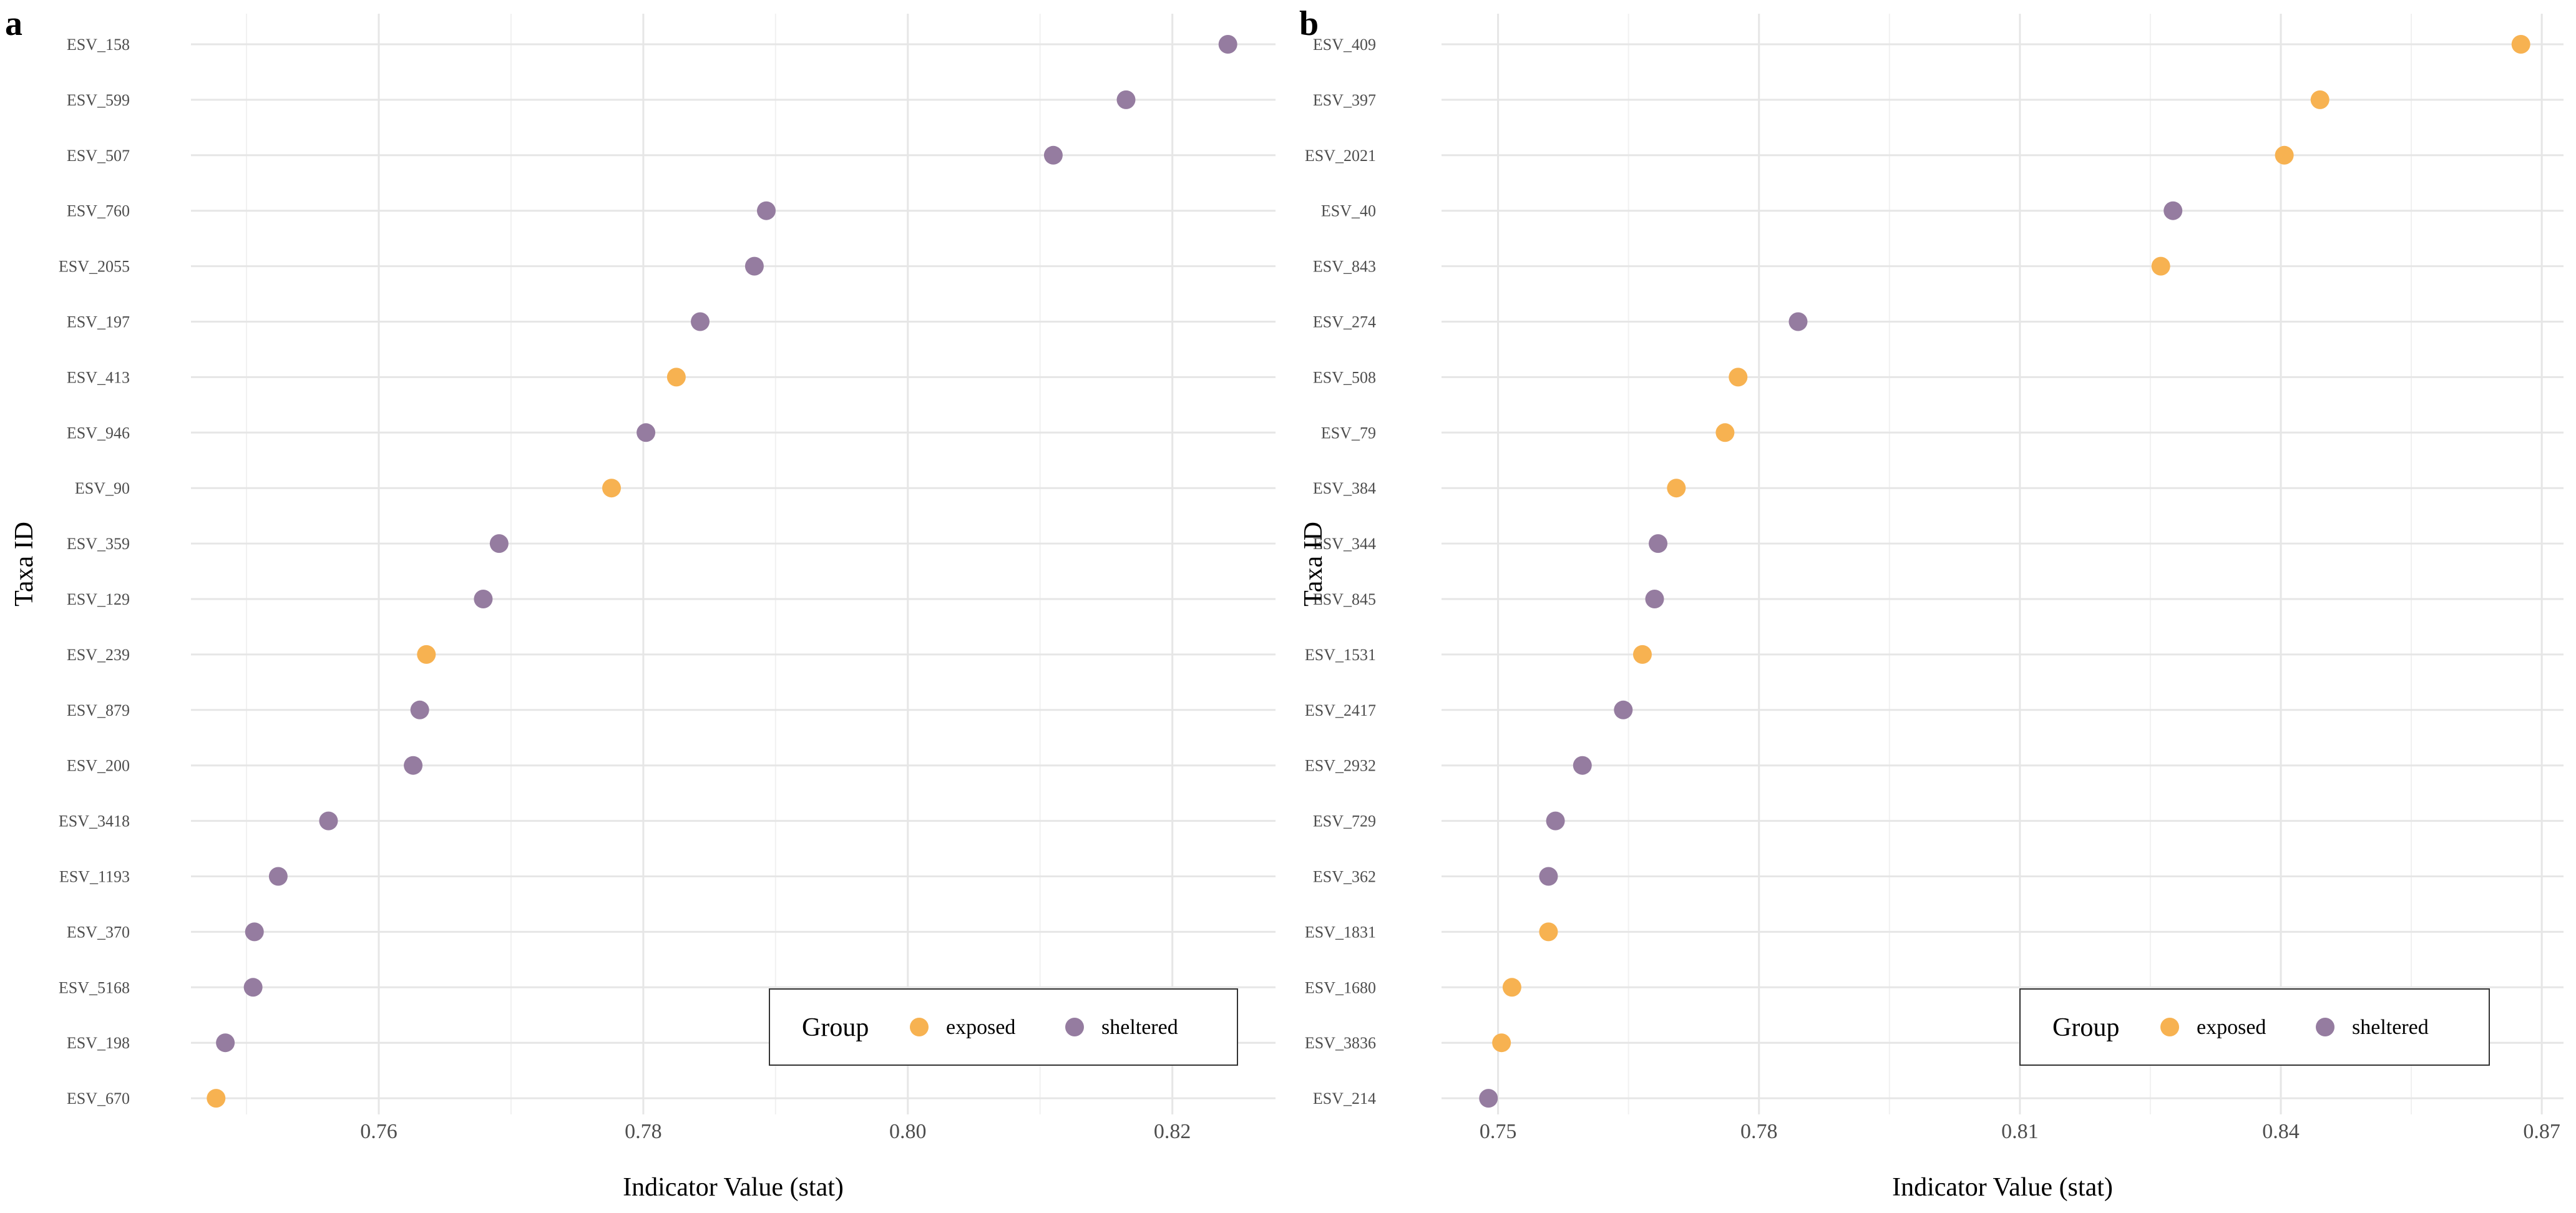 The image size is (2576, 1213). What do you see at coordinates (94, 877) in the screenshot?
I see `y-tick-label: ESV_1193` at bounding box center [94, 877].